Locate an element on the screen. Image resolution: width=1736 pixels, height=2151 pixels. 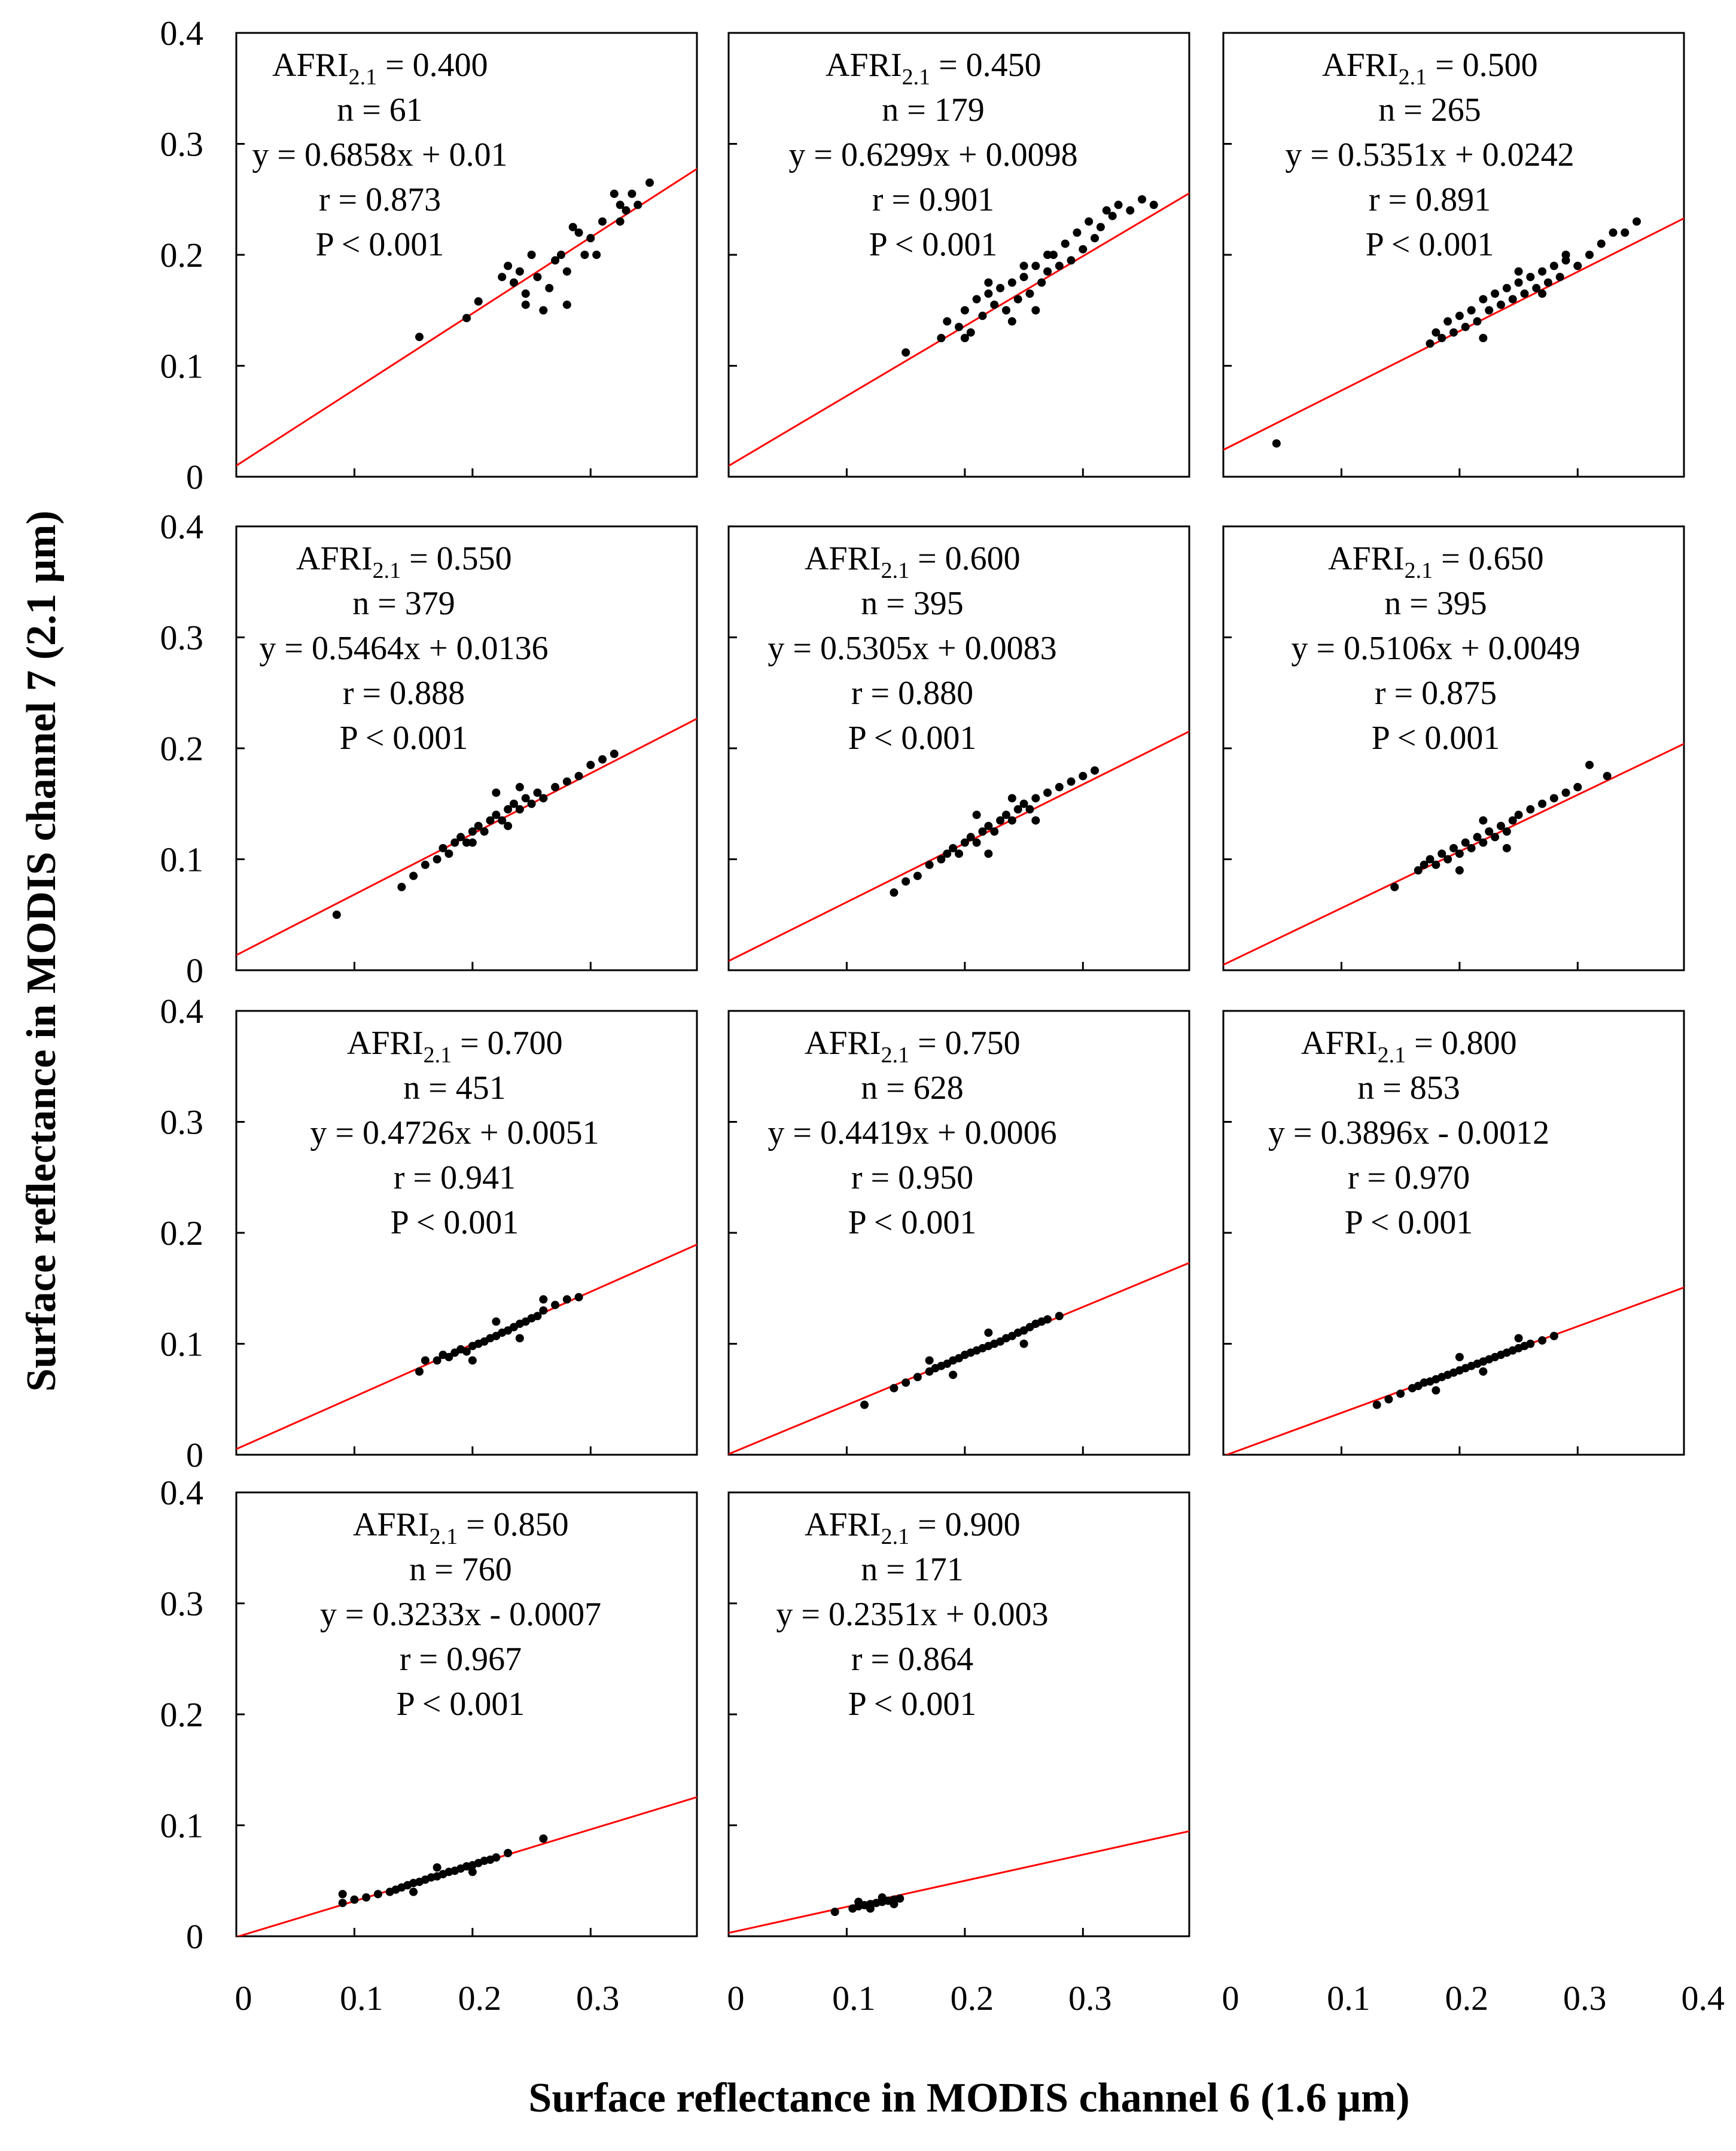
regression-equation: y = 0.5305x + 0.0083 is located at coordinates (912, 648).